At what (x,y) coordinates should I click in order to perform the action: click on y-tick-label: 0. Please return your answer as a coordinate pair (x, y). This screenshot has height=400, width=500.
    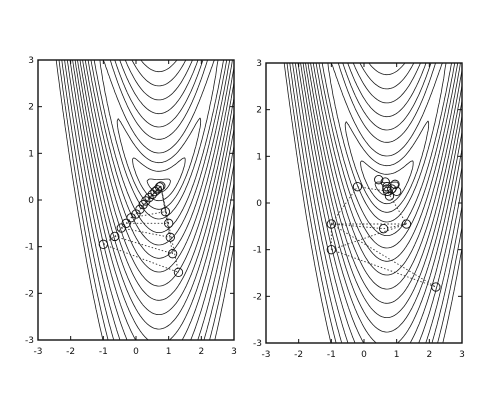
    Looking at the image, I should click on (259, 204).